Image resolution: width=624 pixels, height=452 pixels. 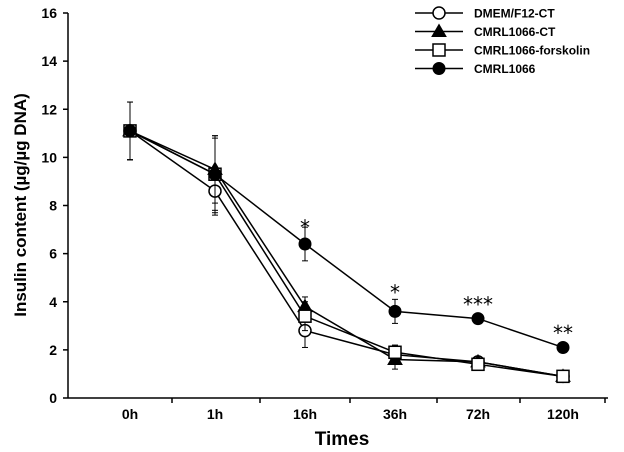 I want to click on x-tick-label: 72h, so click(x=478, y=414).